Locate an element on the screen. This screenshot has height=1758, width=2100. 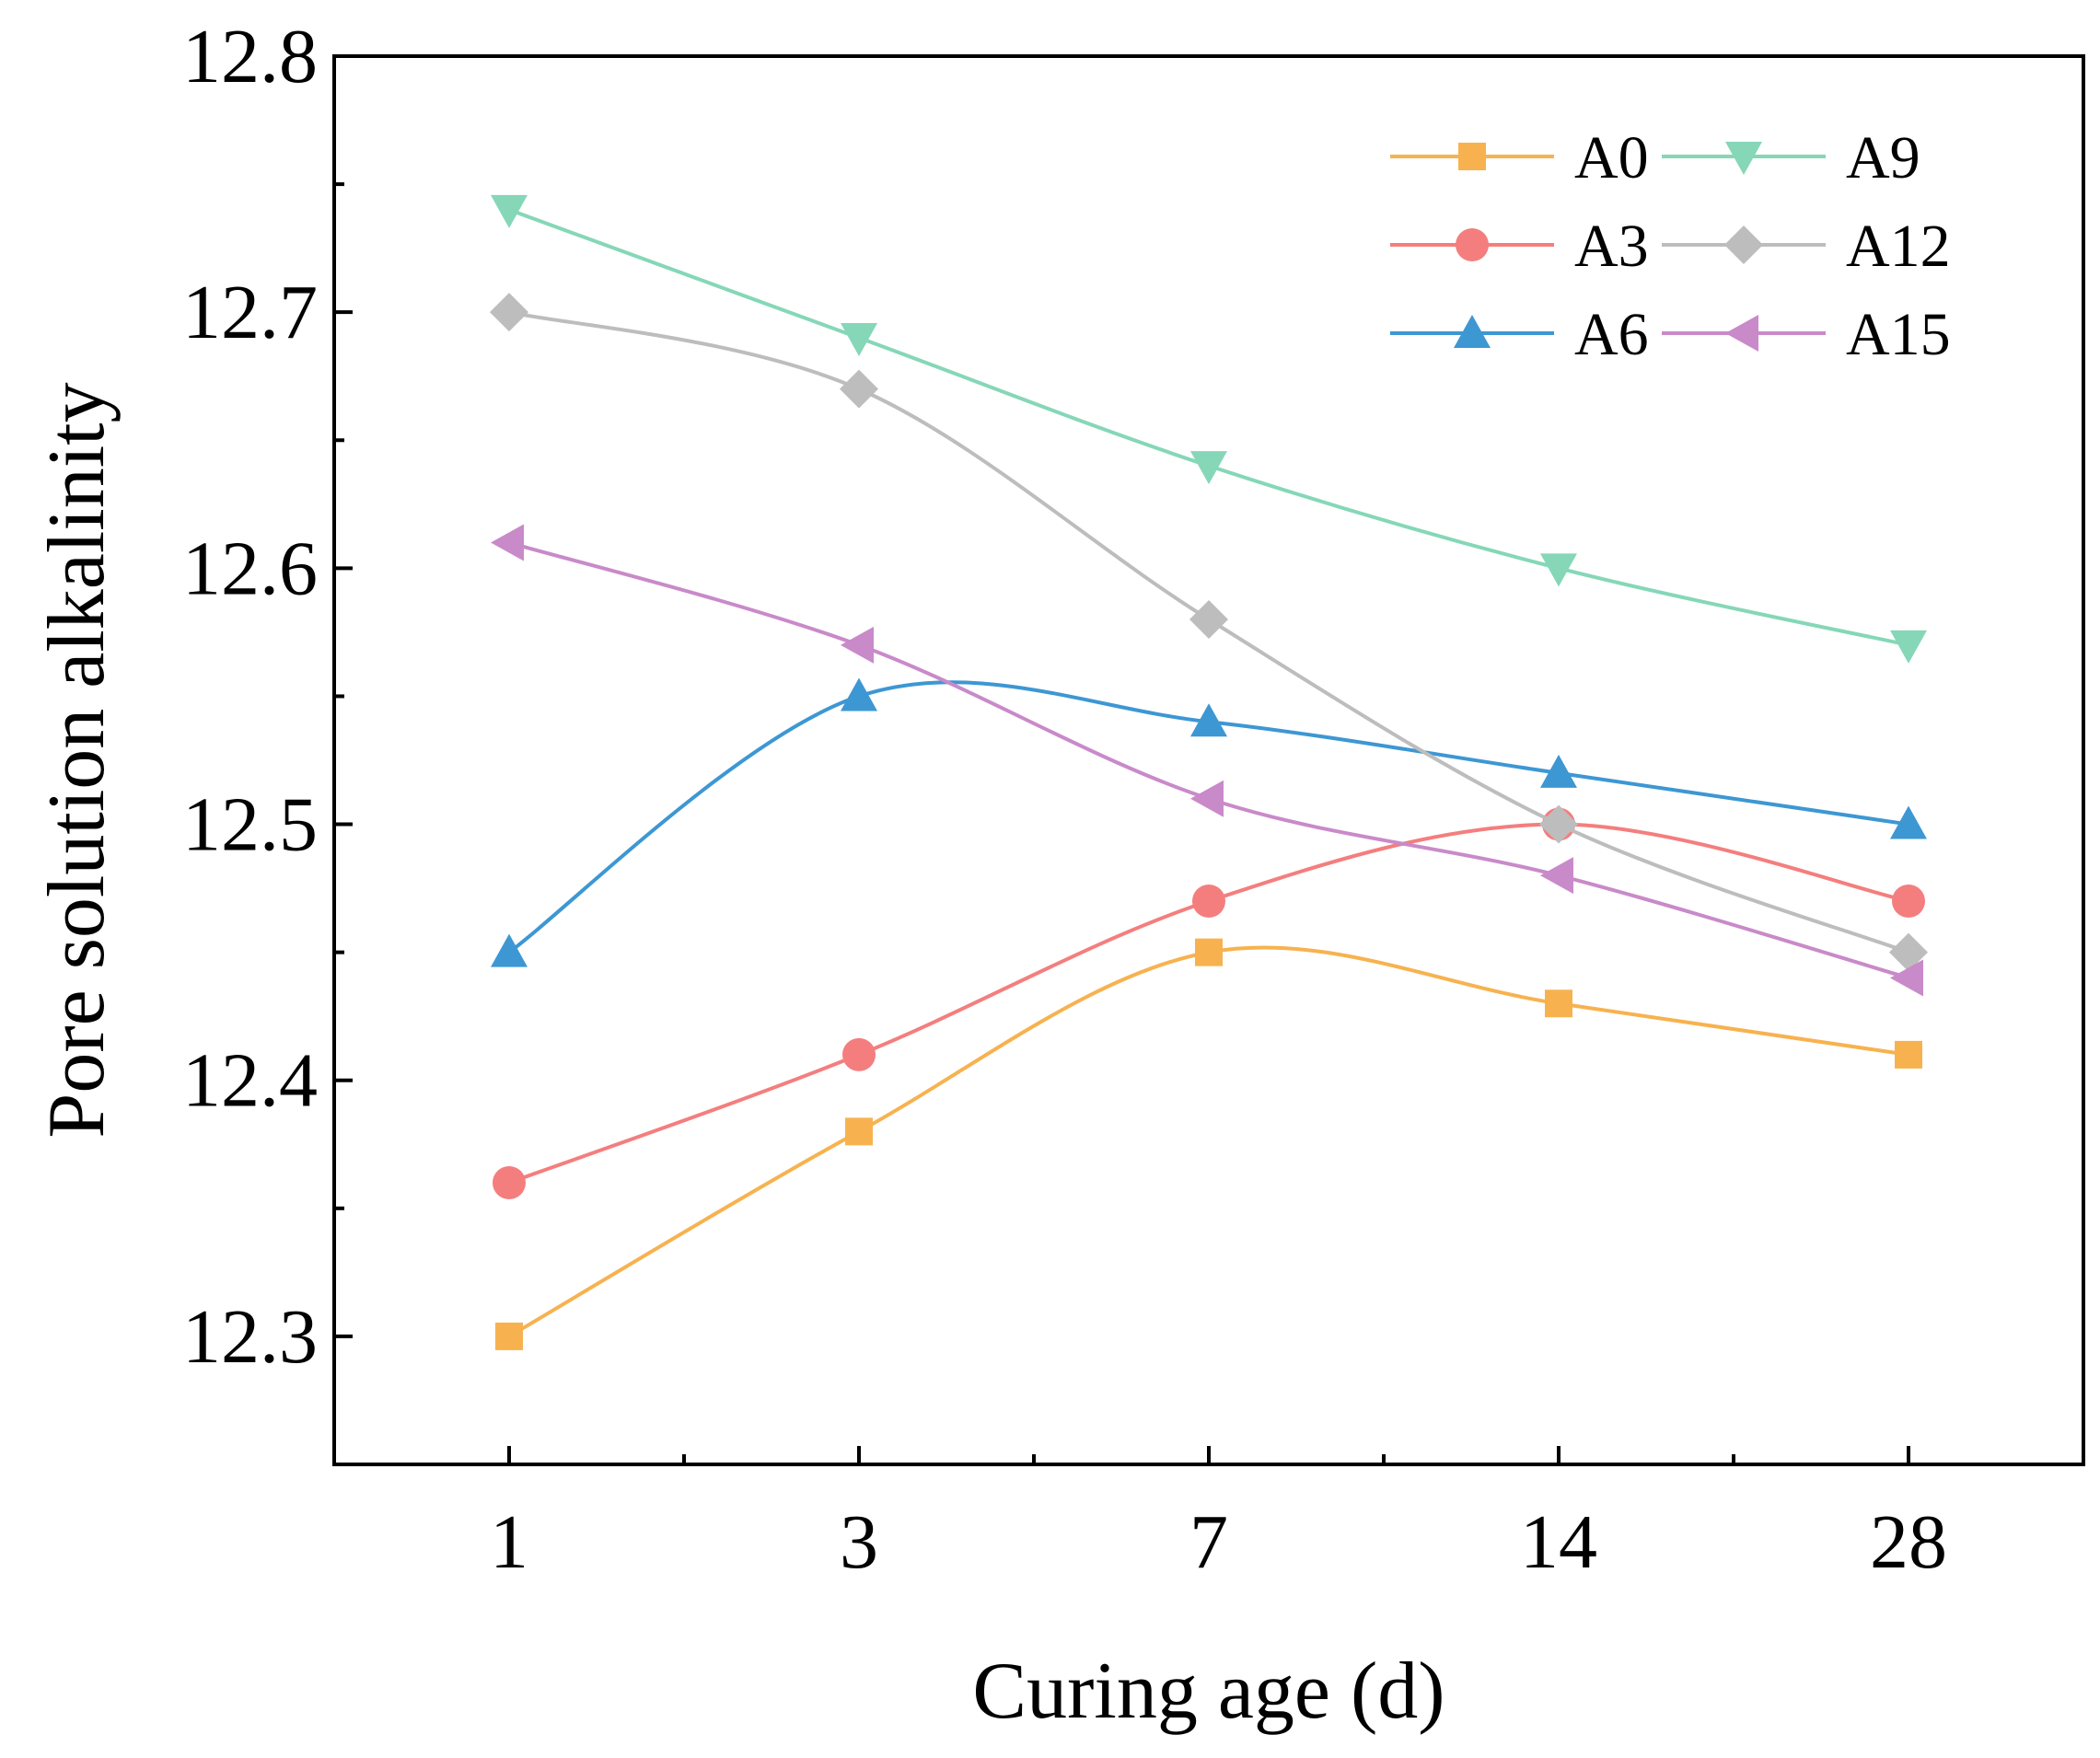
legend-item-a9: A9 is located at coordinates (1791, 158).